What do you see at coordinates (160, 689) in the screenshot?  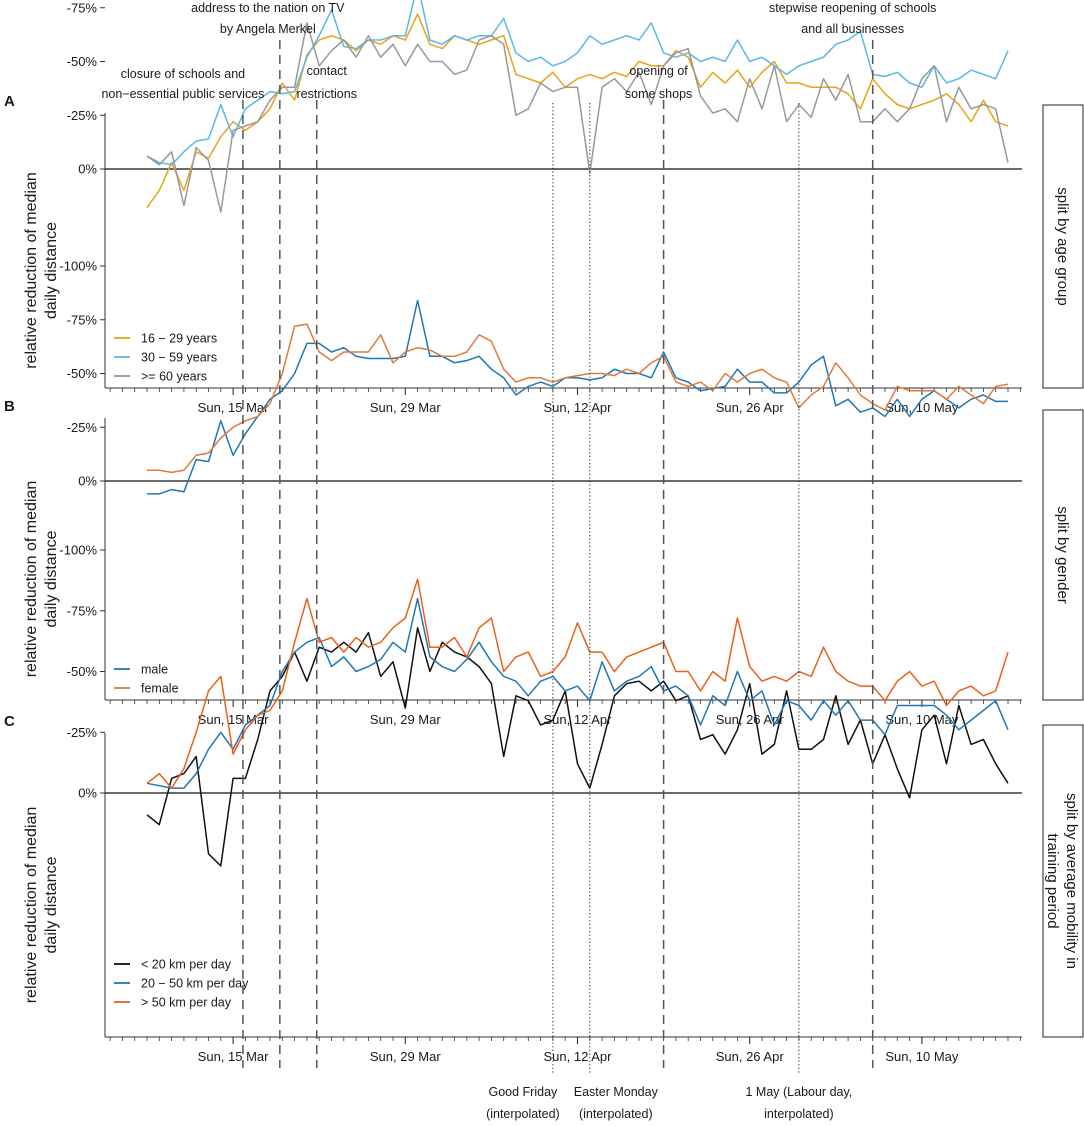 I see `legend-label: female` at bounding box center [160, 689].